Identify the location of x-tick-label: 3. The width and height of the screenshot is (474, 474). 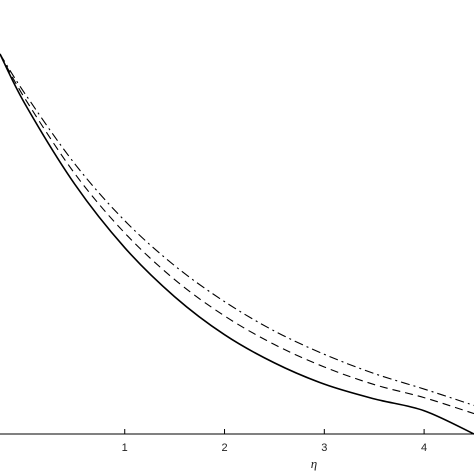
(324, 448).